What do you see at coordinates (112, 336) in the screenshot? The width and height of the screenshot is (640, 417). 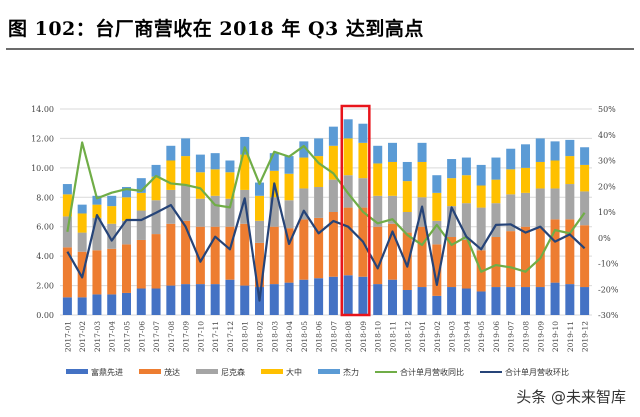 I see `x-tick-label: 2017-04` at bounding box center [112, 336].